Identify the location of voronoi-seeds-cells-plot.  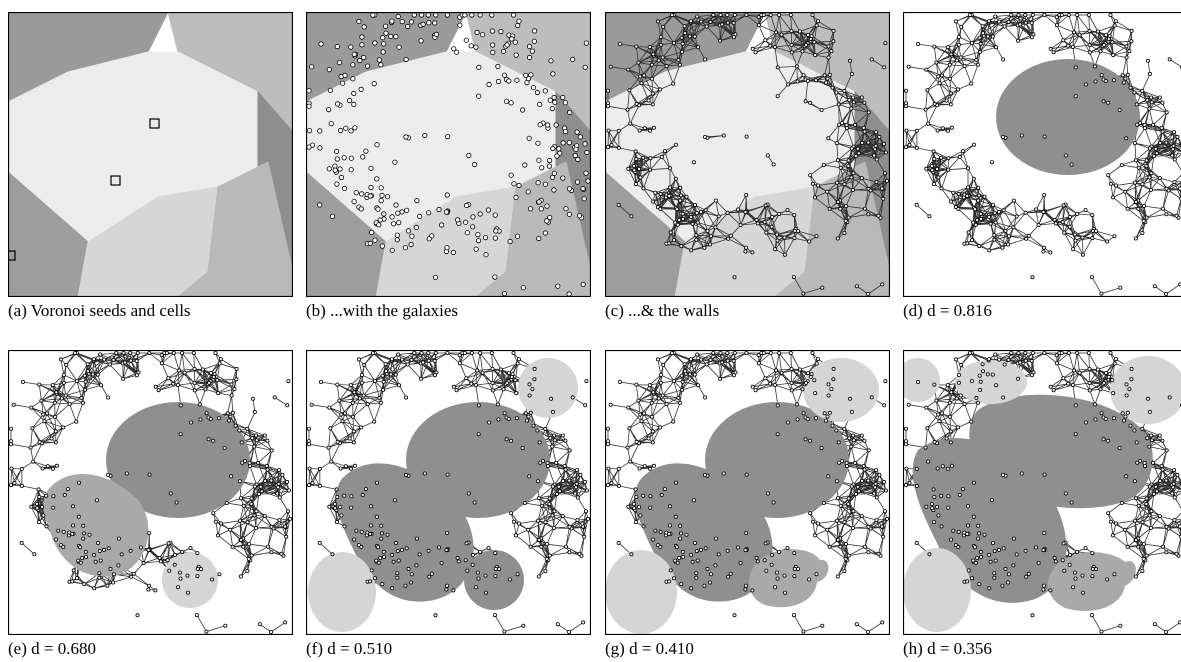
(150, 154).